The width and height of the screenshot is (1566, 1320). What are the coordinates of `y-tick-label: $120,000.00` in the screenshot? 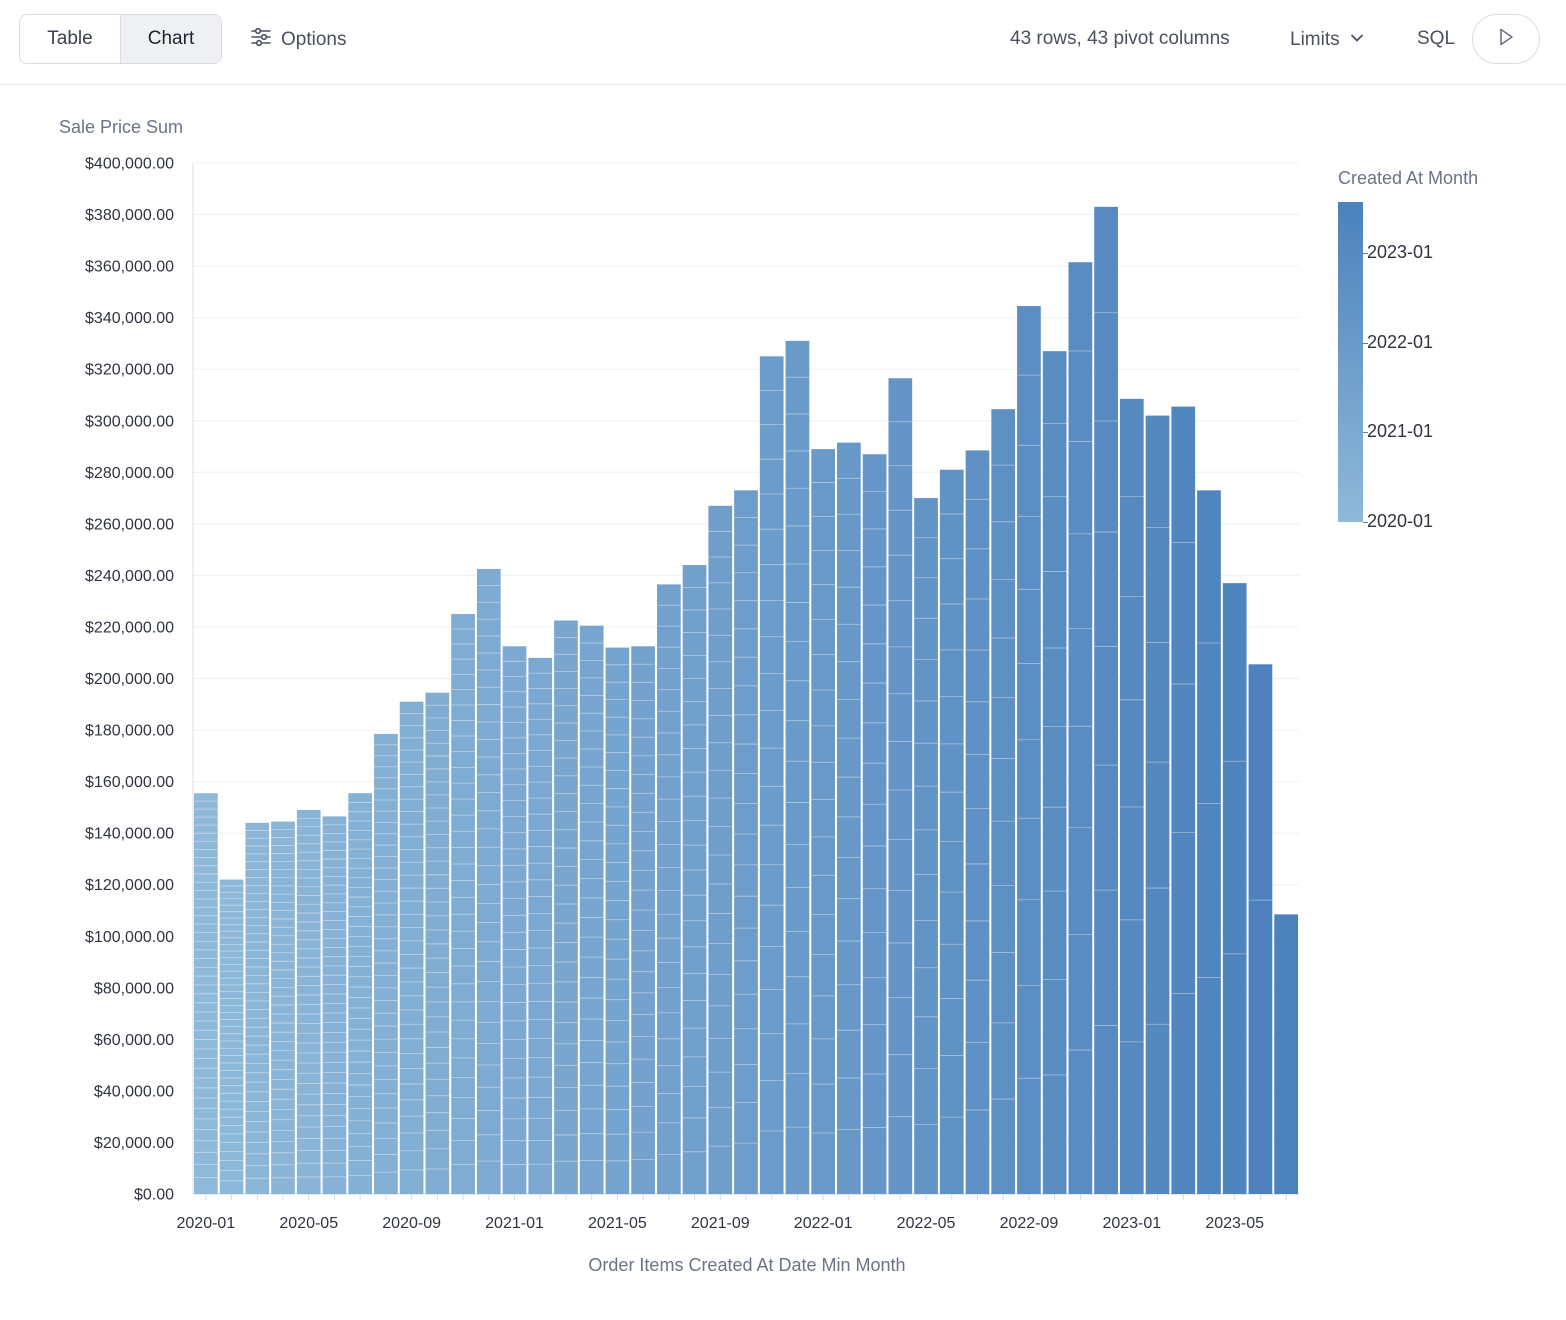 It's located at (129, 885).